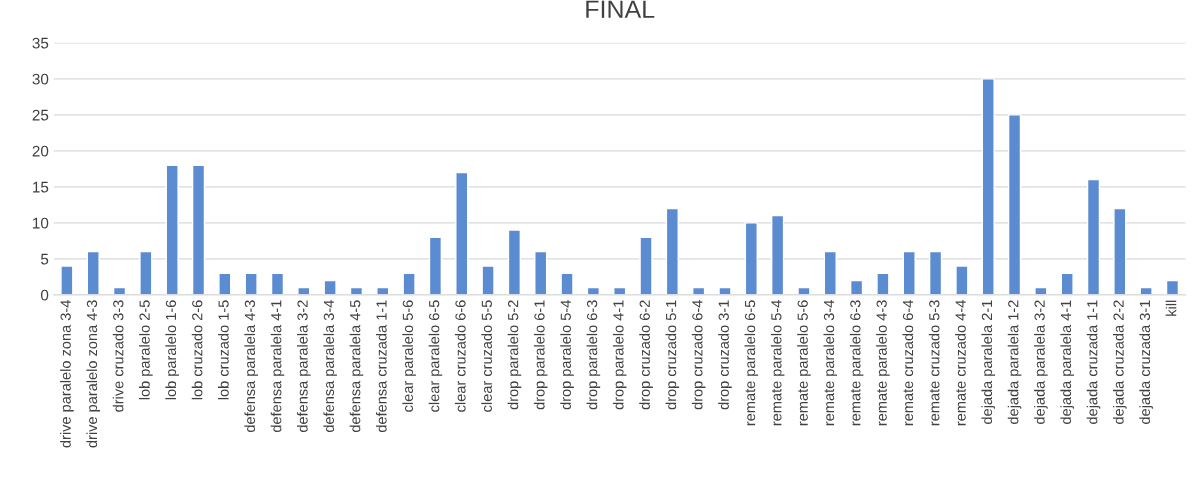 The width and height of the screenshot is (1194, 504). I want to click on x-tick-label: lob cruzado 1-5, so click(223, 350).